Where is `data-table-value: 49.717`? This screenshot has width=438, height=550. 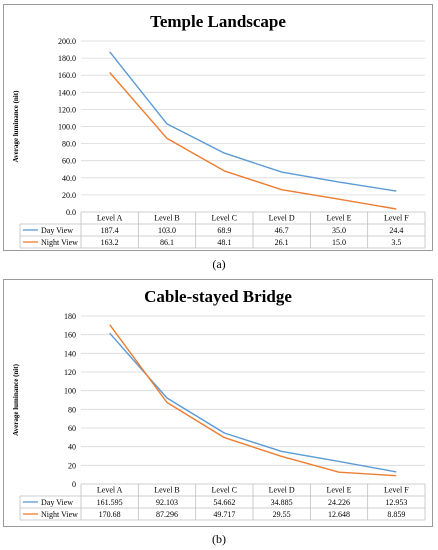
data-table-value: 49.717 is located at coordinates (224, 514).